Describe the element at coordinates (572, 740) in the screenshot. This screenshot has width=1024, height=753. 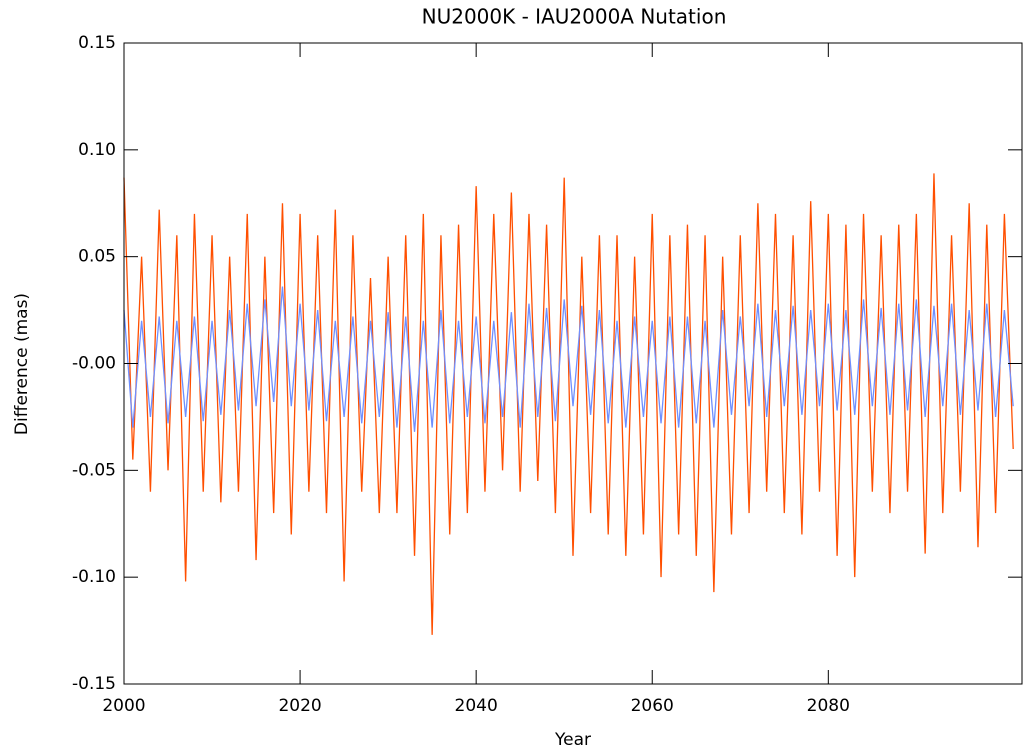
I see `x-axis-label: Year` at that location.